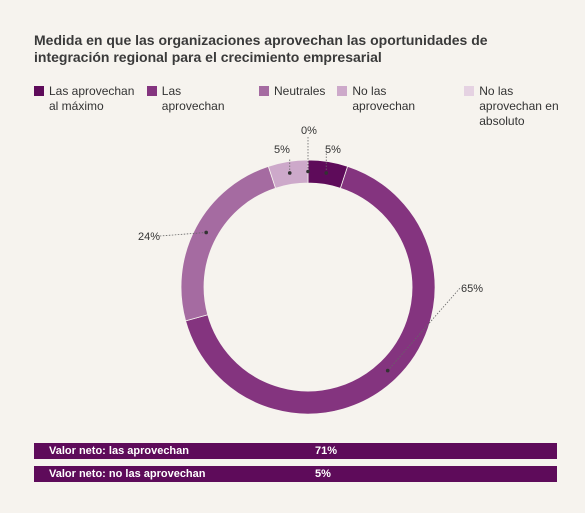 This screenshot has width=585, height=513. What do you see at coordinates (206, 232) in the screenshot?
I see `marker-dot-neutrales` at bounding box center [206, 232].